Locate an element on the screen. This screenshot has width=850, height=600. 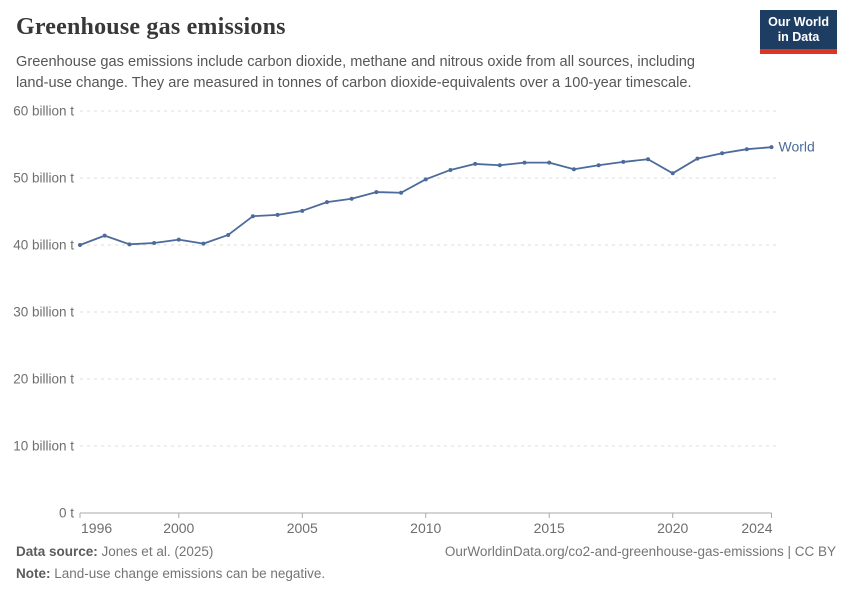
owid-logo-line2: in Data is located at coordinates (798, 37).